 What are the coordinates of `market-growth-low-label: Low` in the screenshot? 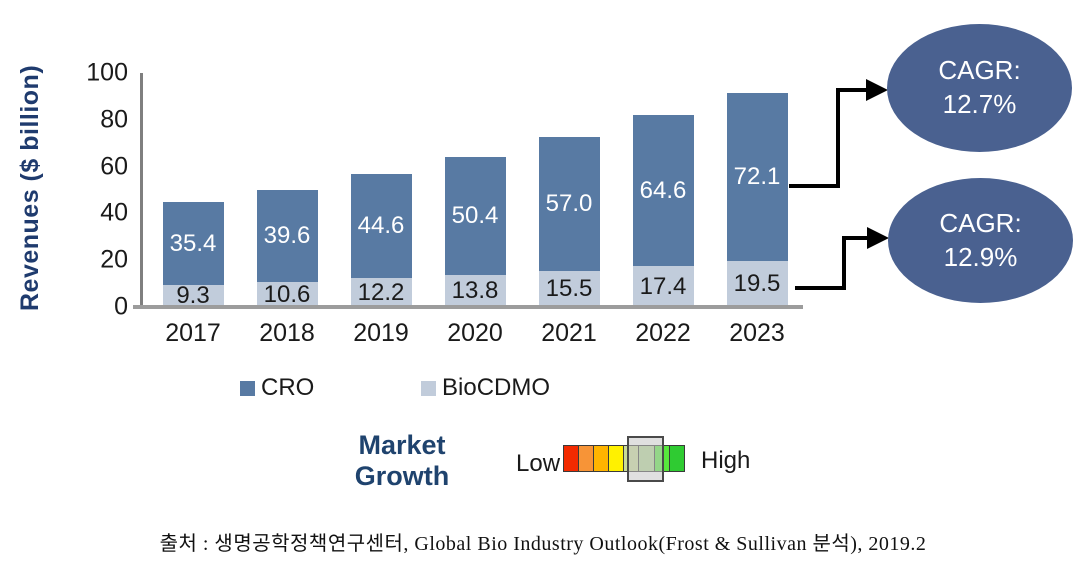 It's located at (538, 463).